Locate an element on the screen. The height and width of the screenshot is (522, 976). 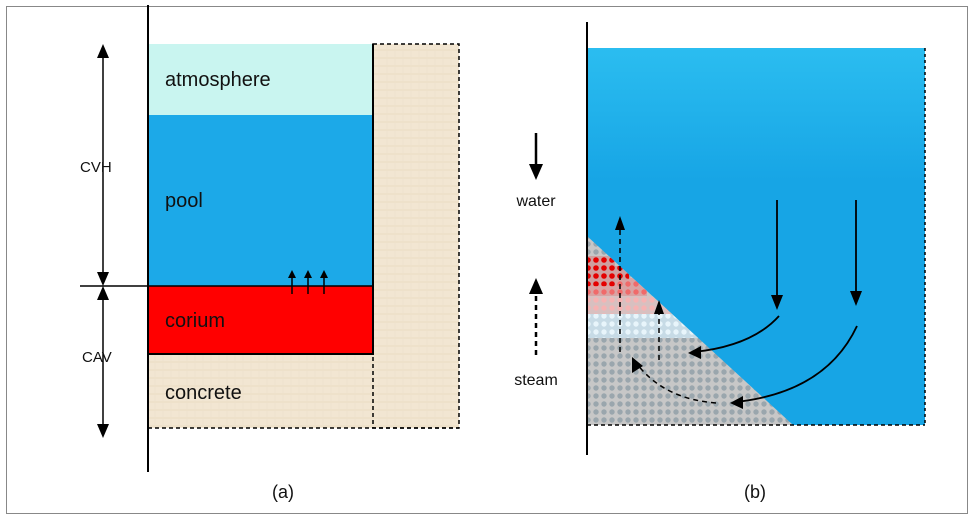
steam-curve-arrowhead is located at coordinates (637, 365).